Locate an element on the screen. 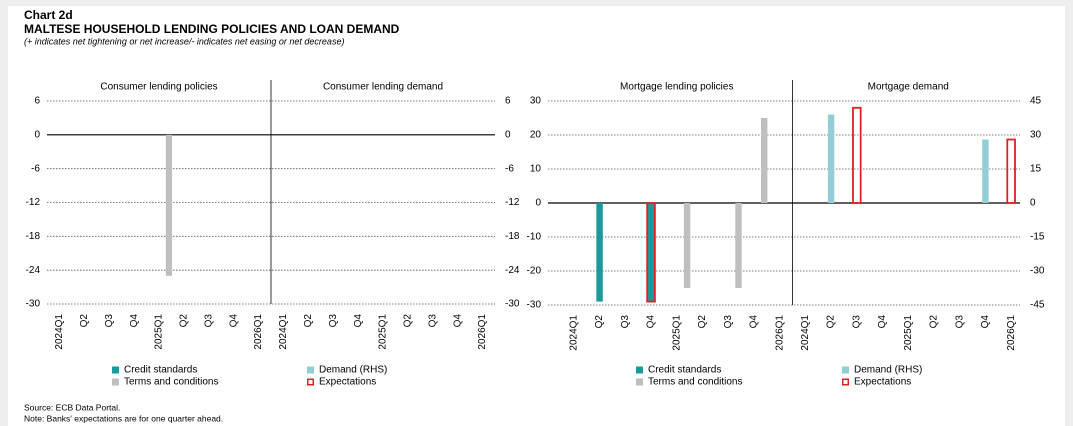 This screenshot has height=426, width=1073. y-tick-label: -30 is located at coordinates (534, 305).